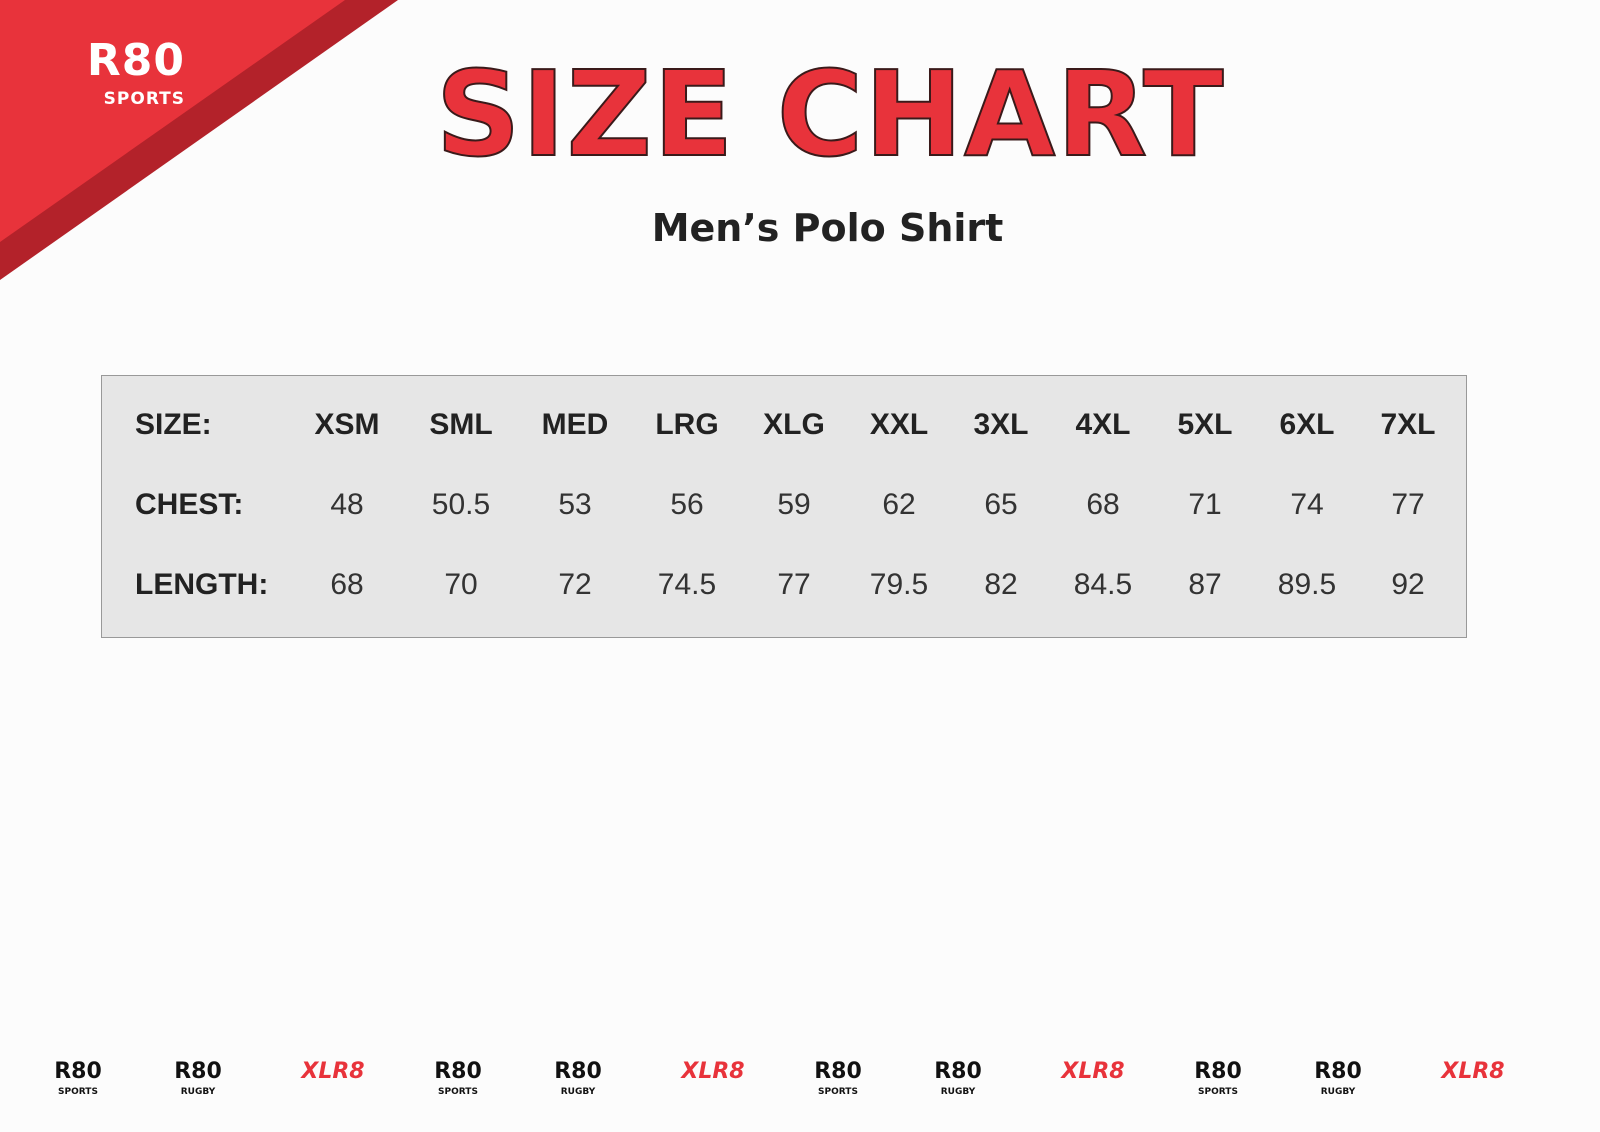  Describe the element at coordinates (1408, 424) in the screenshot. I see `size-header-cell: 7XL` at that location.